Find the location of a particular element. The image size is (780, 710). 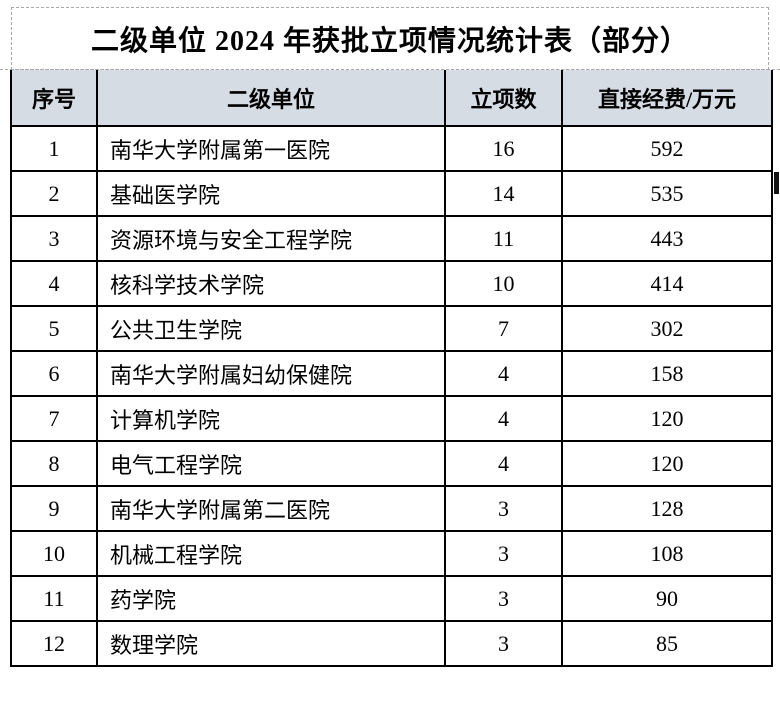

dashed-divider is located at coordinates (390, 69).